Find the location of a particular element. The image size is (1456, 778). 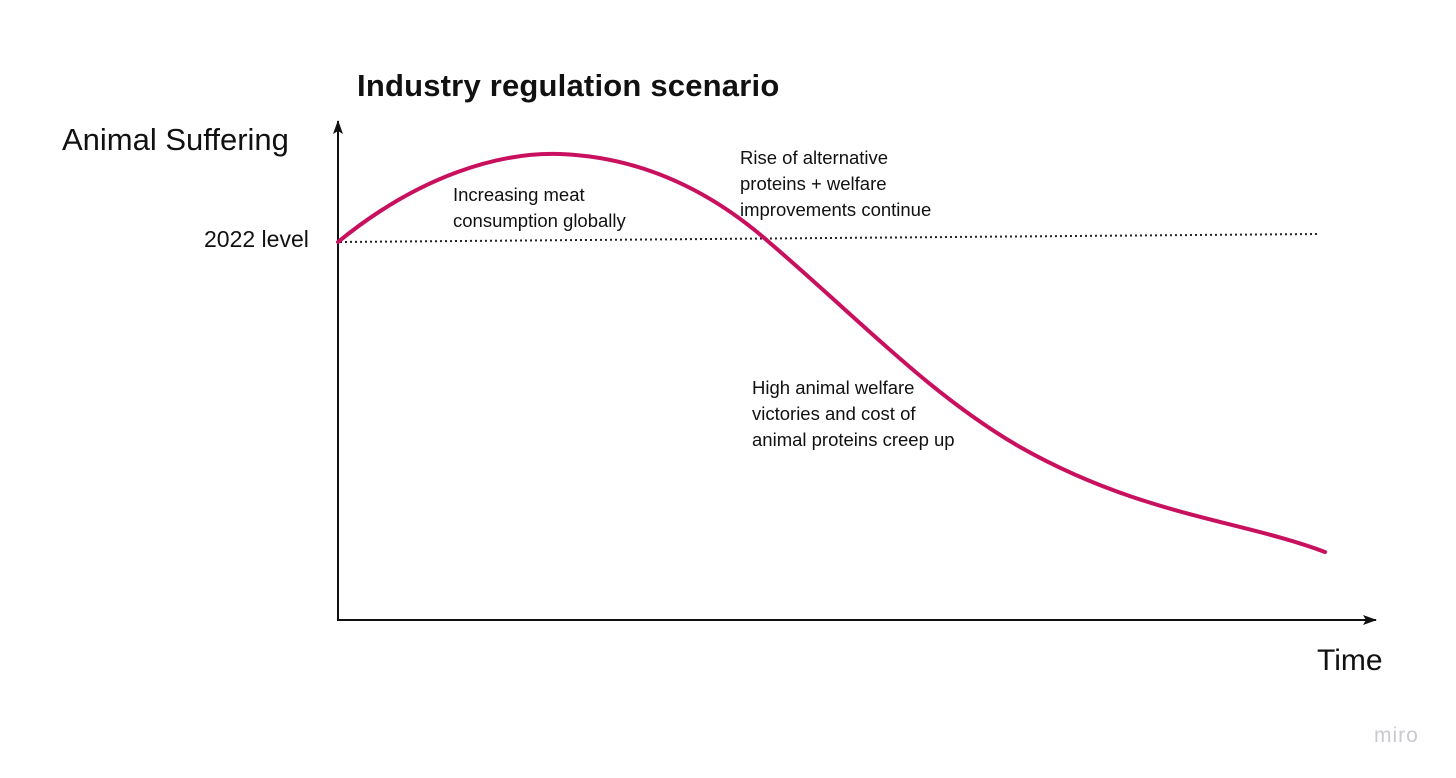

x-axis-label: Time is located at coordinates (1350, 660).